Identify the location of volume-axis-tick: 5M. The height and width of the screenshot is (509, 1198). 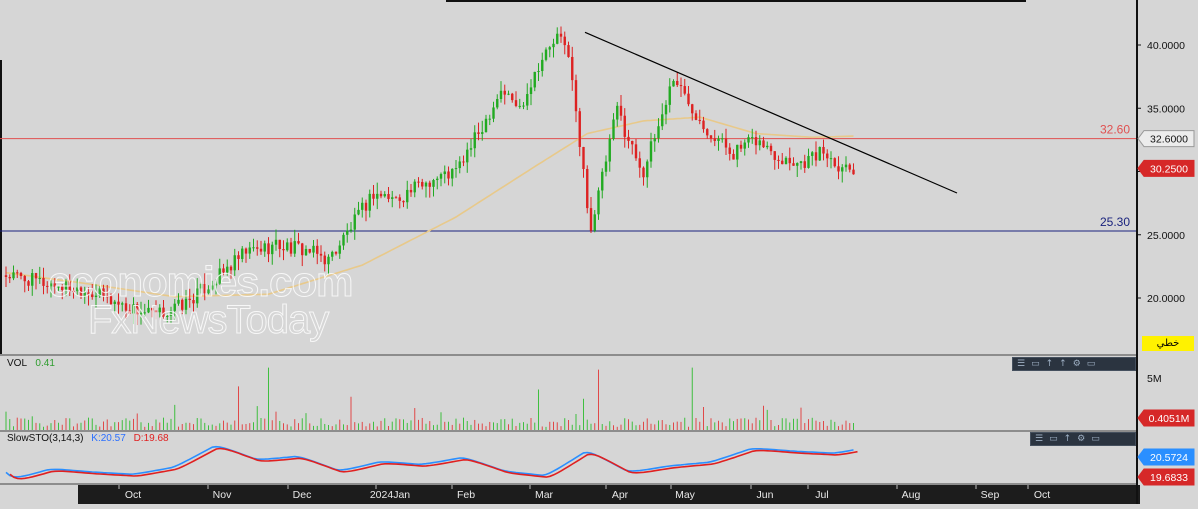
(1154, 379).